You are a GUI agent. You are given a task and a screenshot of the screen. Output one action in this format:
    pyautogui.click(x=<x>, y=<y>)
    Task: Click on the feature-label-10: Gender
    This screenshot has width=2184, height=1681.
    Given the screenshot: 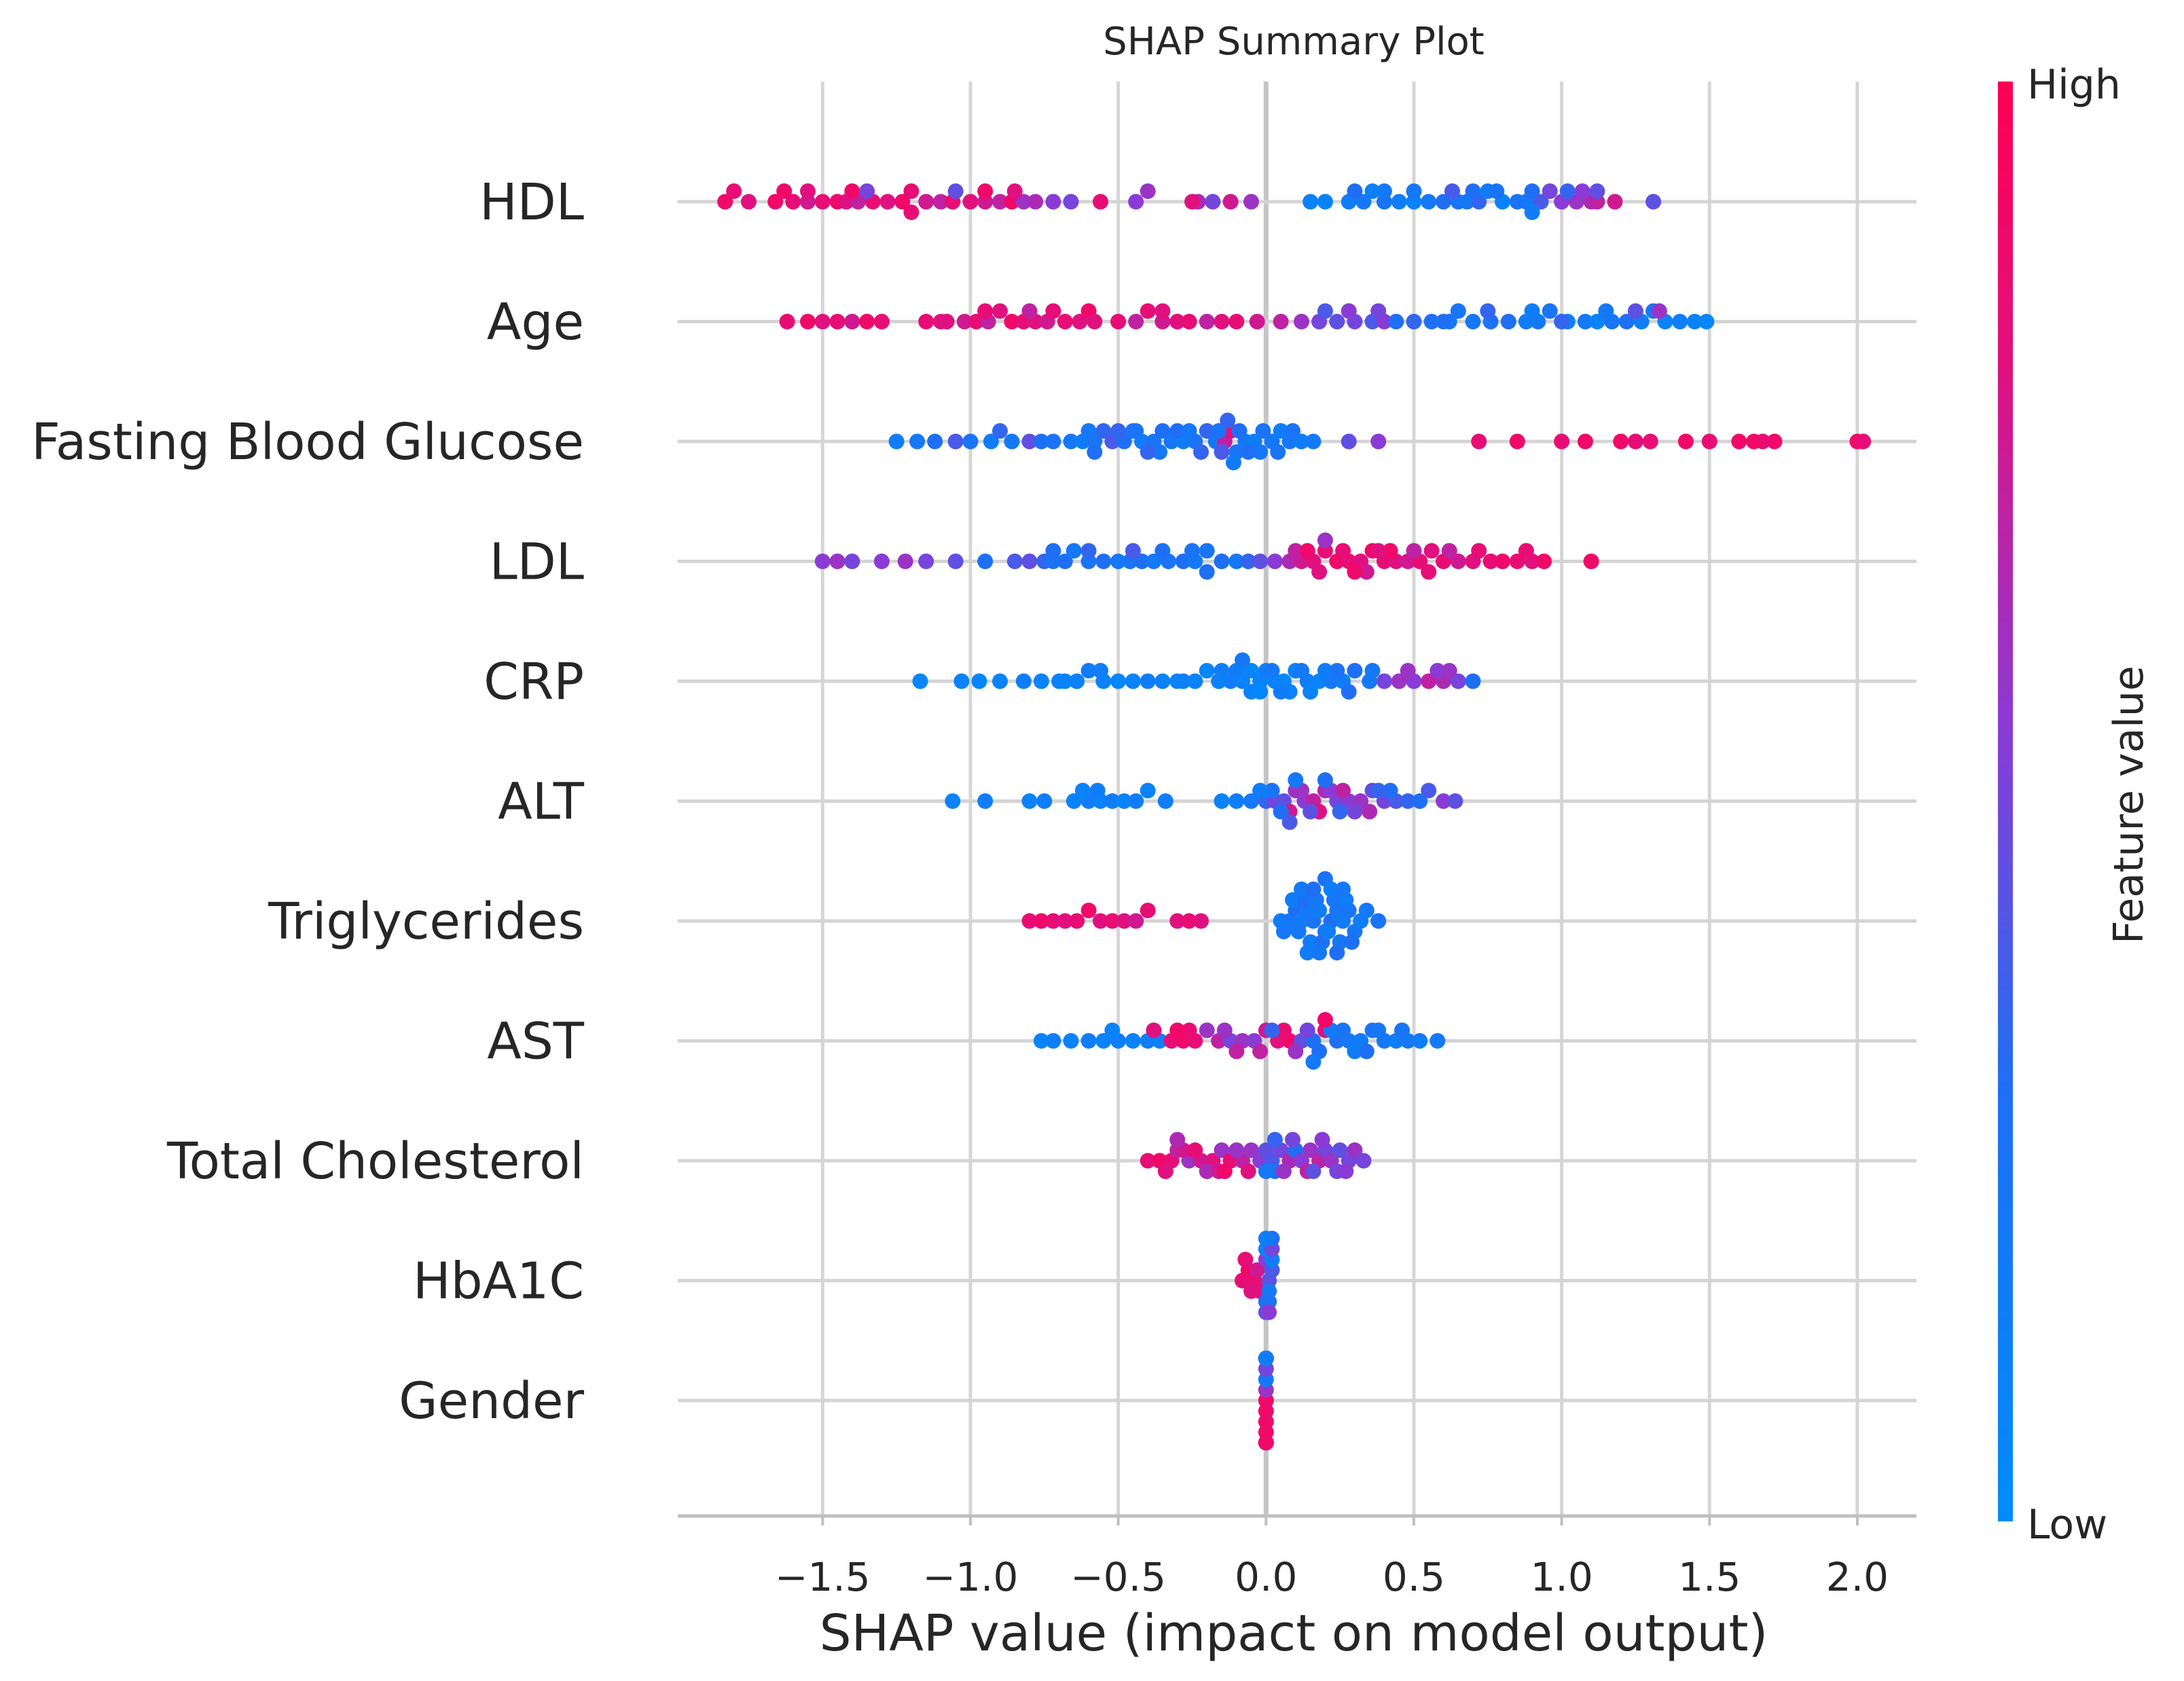 What is the action you would take?
    pyautogui.click(x=491, y=1401)
    